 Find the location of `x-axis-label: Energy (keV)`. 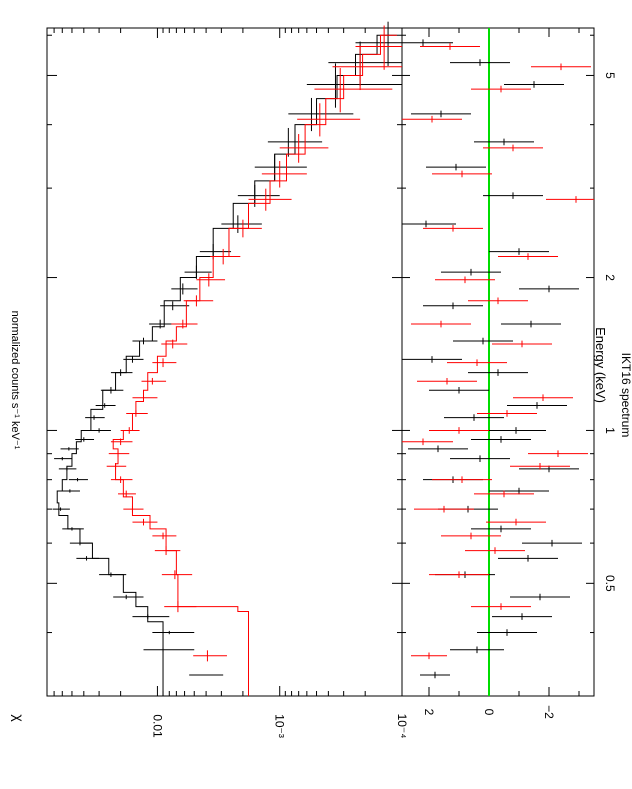

x-axis-label: Energy (keV) is located at coordinates (600, 365).